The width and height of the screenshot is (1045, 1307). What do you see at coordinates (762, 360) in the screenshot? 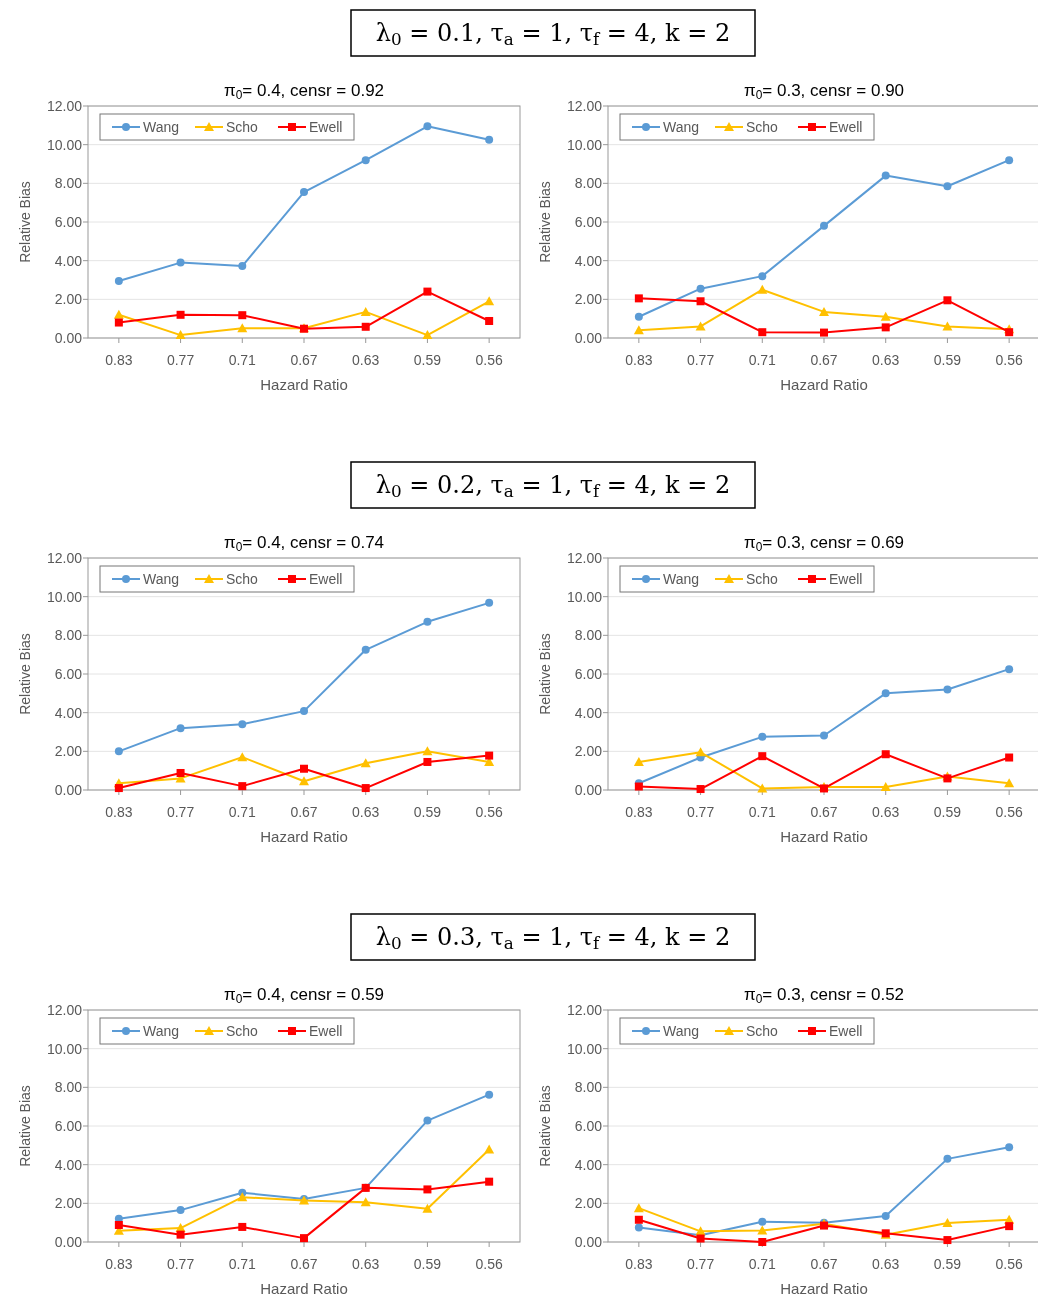
I see `x-tick-label: 0.71` at bounding box center [762, 360].